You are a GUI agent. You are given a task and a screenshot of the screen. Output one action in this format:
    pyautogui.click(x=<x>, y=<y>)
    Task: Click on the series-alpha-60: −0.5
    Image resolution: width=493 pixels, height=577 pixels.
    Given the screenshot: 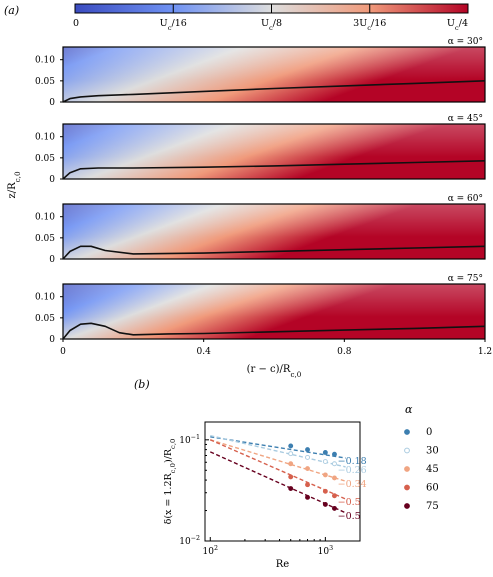 What is the action you would take?
    pyautogui.click(x=285, y=473)
    